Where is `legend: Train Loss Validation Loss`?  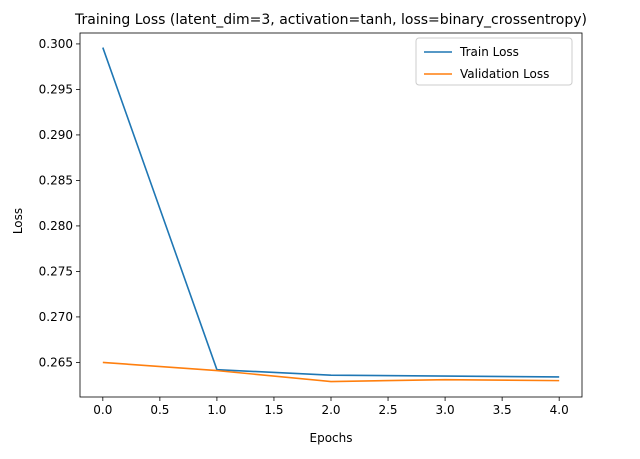
legend: Train Loss Validation Loss is located at coordinates (494, 61).